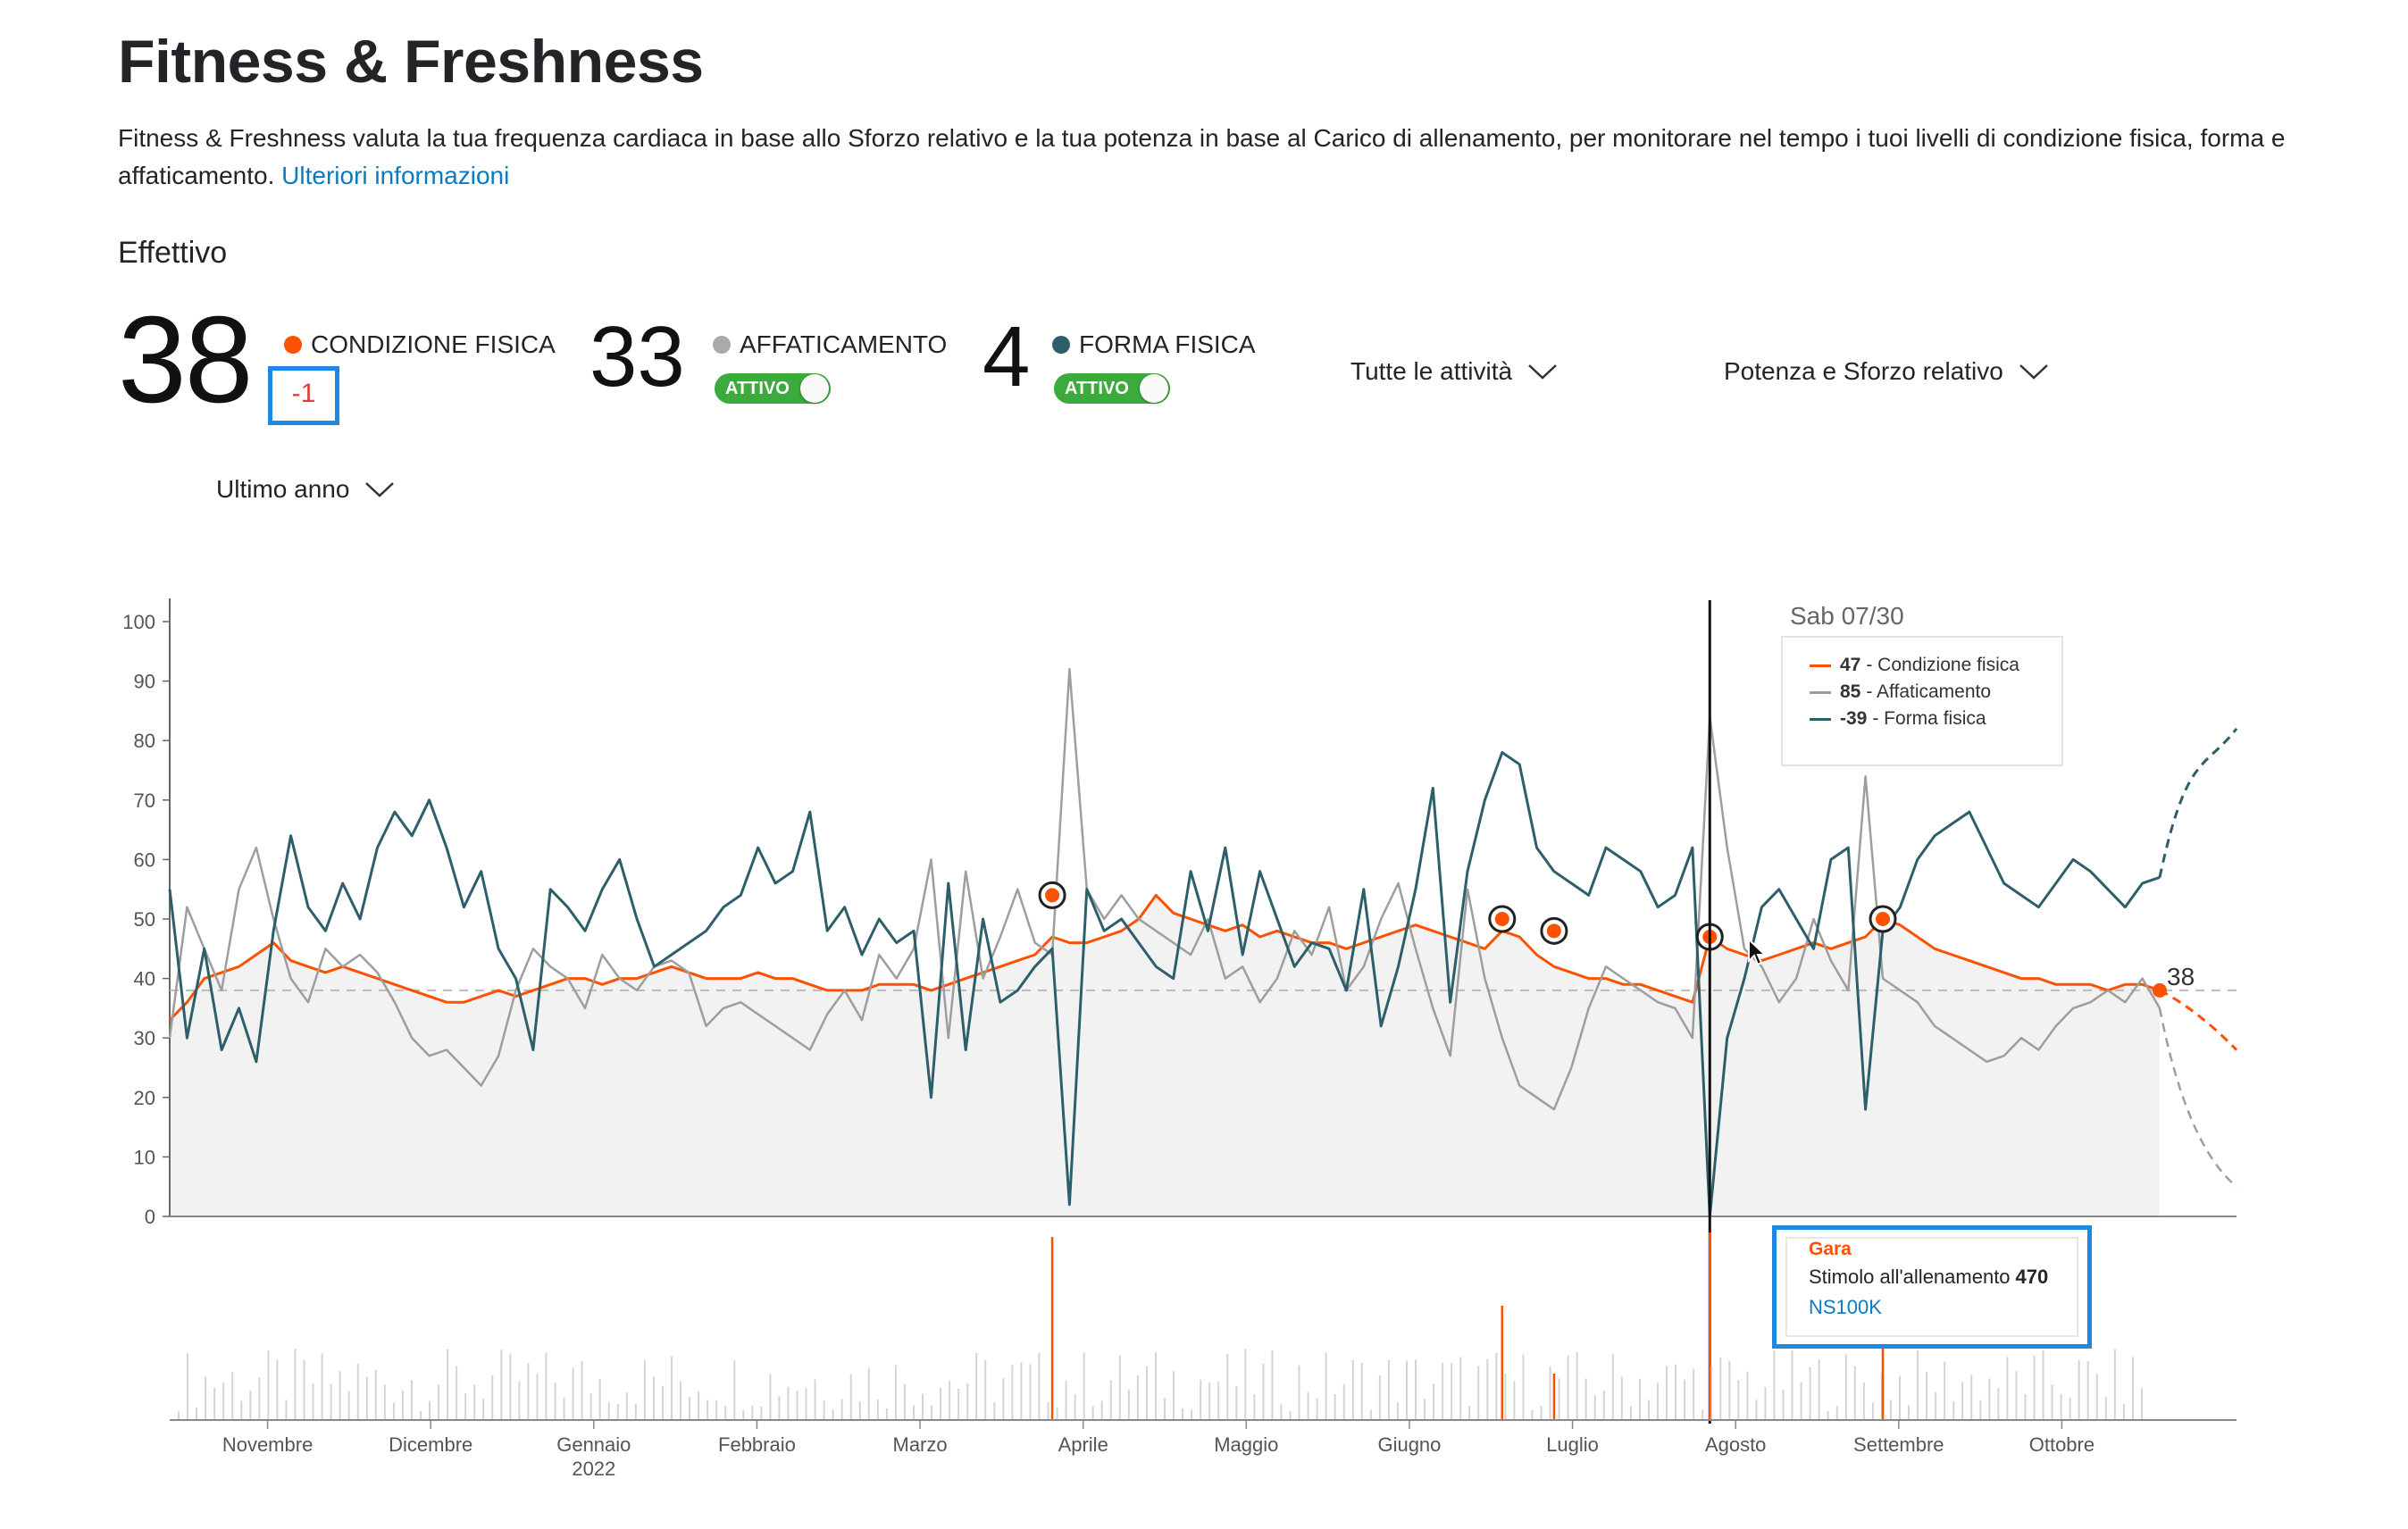 This screenshot has height=1529, width=2408. I want to click on form-swatch-icon, so click(1820, 719).